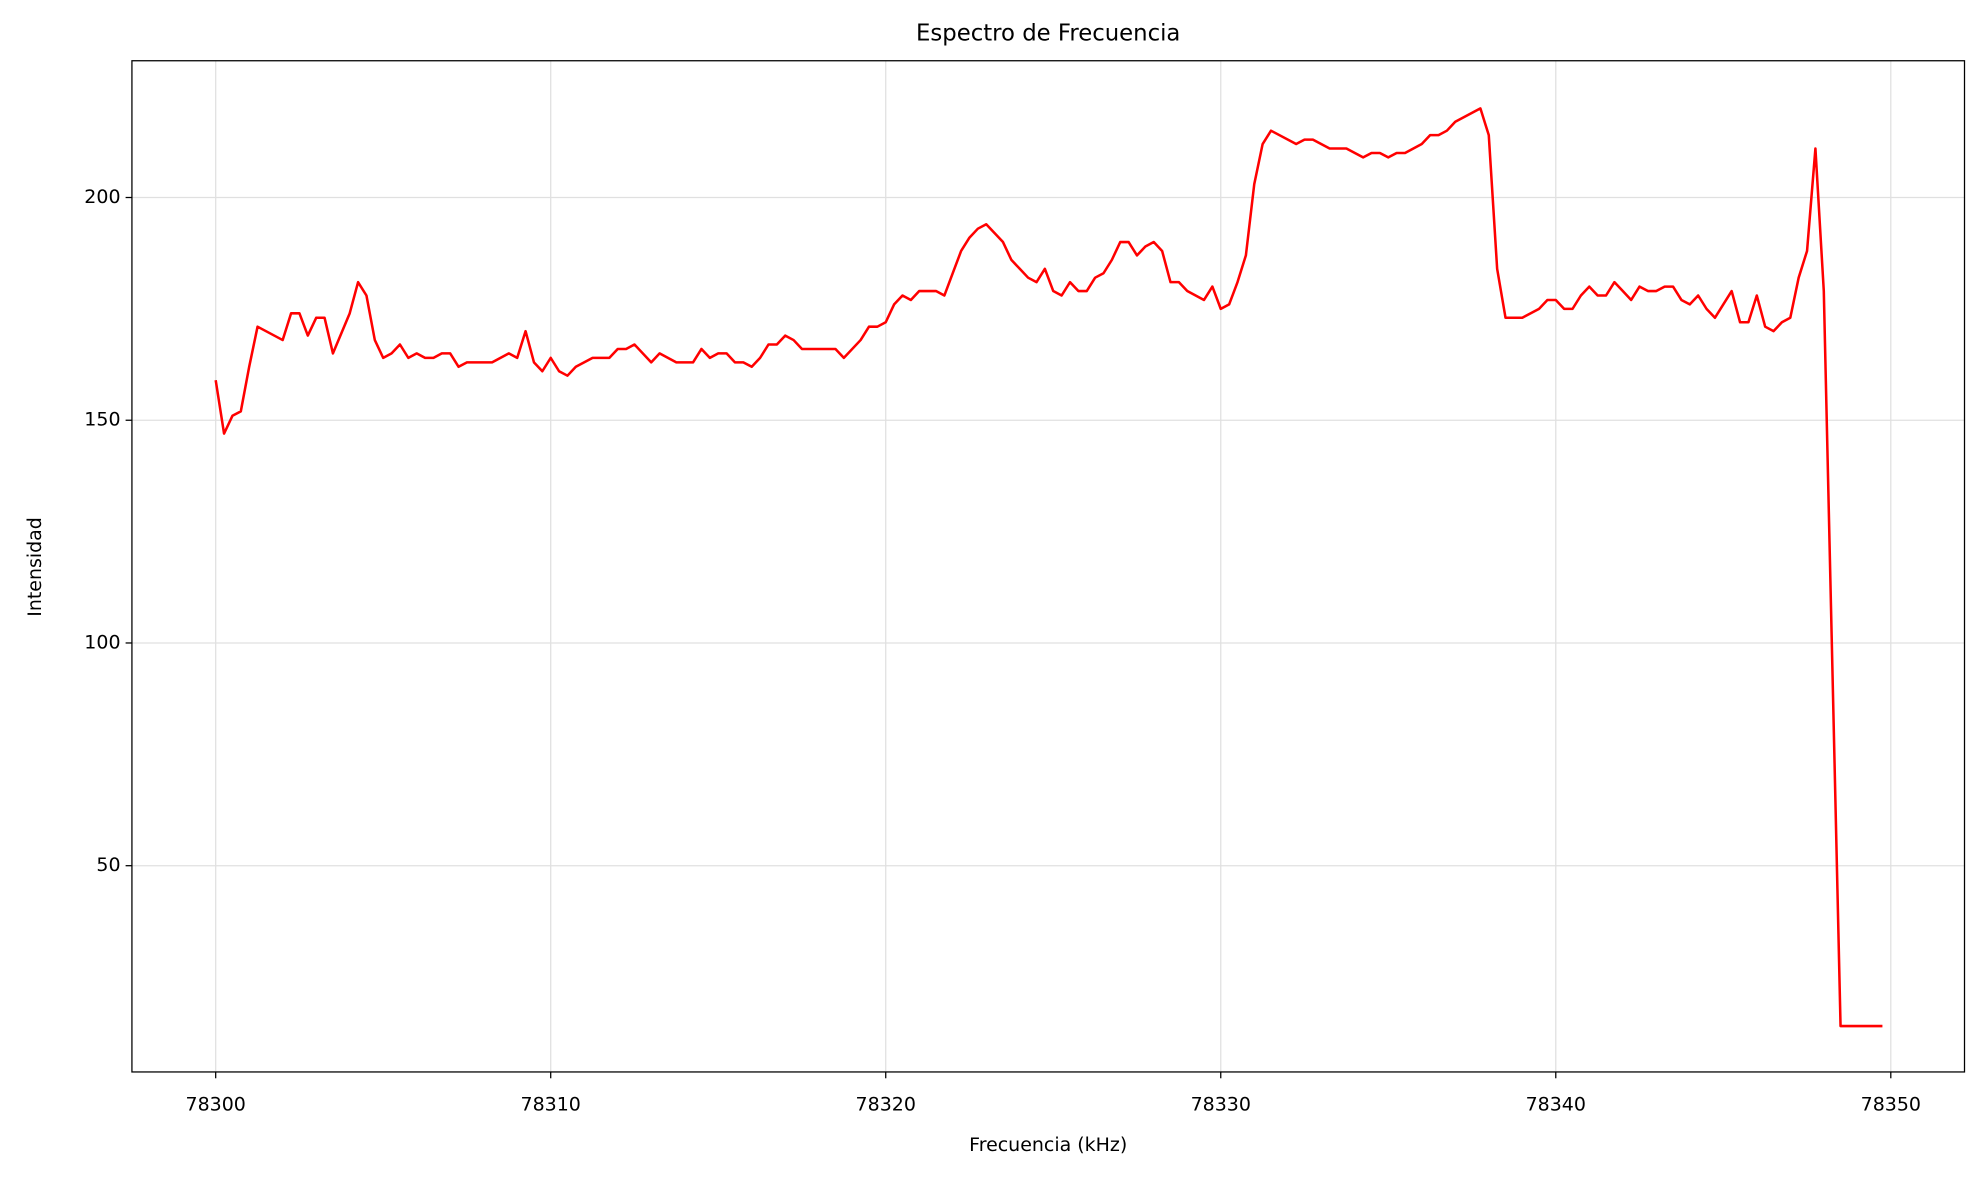 Image resolution: width=1980 pixels, height=1177 pixels. I want to click on y-axis-label: Intensidad, so click(35, 567).